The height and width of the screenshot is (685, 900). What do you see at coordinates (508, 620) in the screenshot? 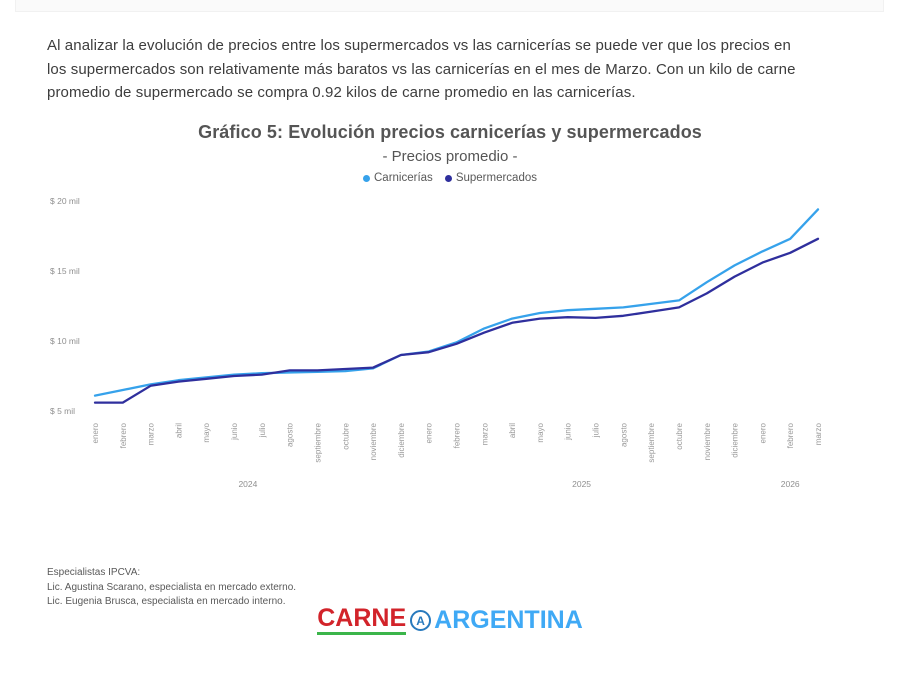
I see `logo-argentina-text: ARGENTINA` at bounding box center [508, 620].